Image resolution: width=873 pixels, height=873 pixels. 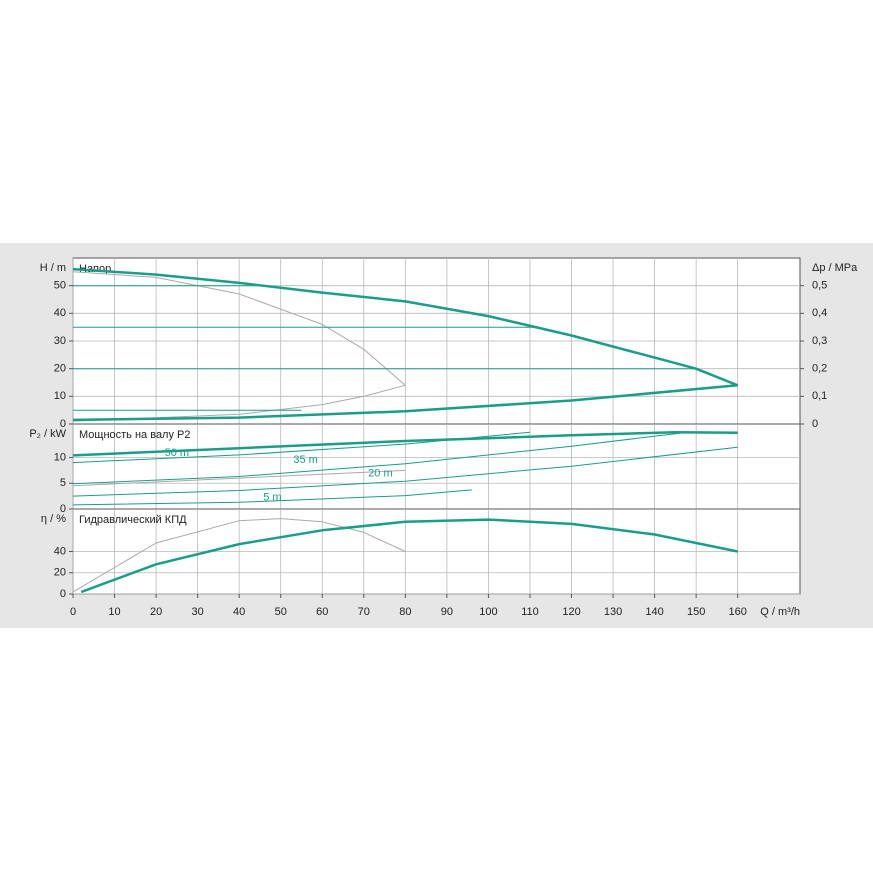 I want to click on x-tick-label: 120, so click(x=571, y=612).